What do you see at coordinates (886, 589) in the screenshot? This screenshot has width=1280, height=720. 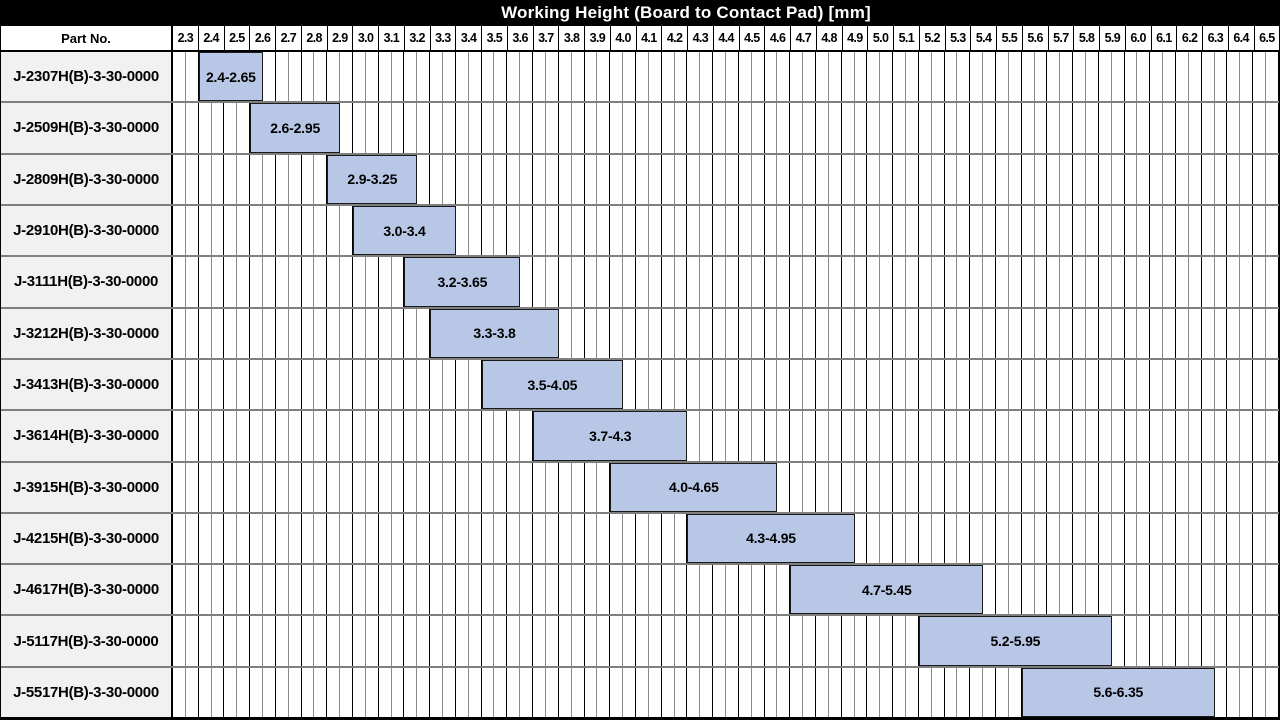 I see `range-label: 4.7-5.45` at bounding box center [886, 589].